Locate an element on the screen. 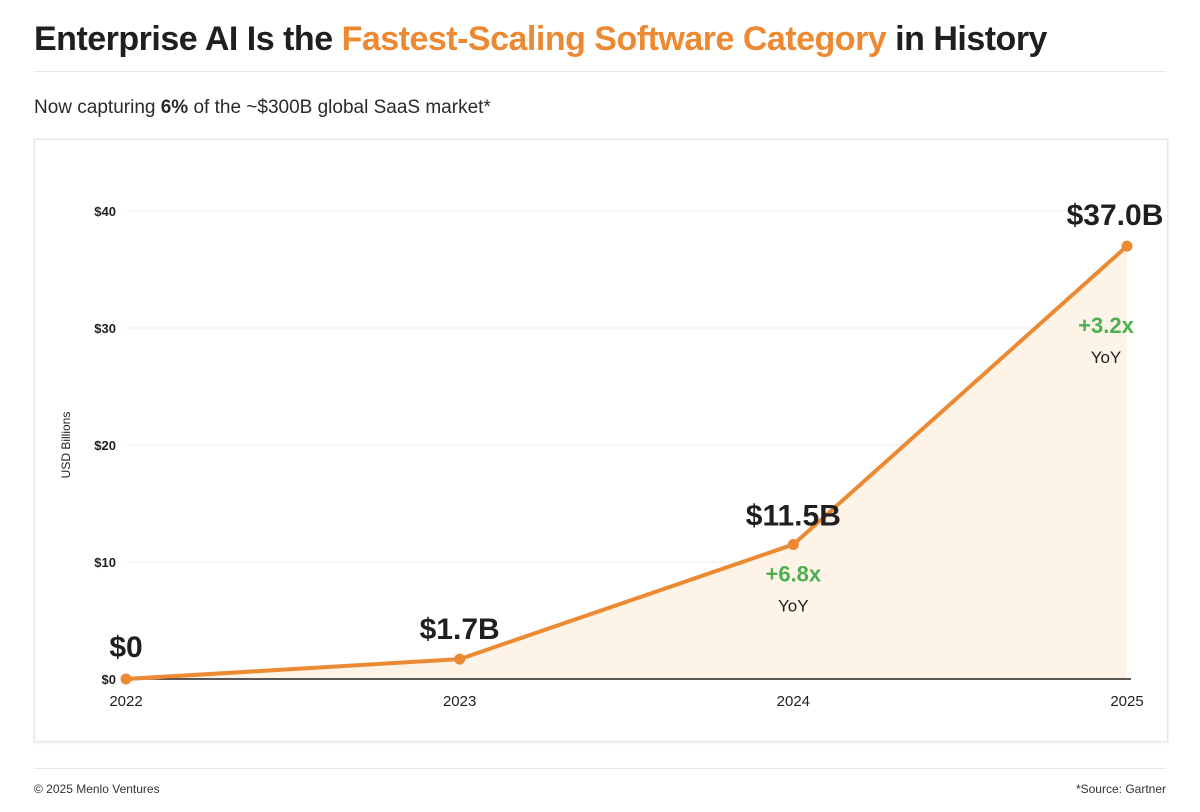 The image size is (1200, 812). y-tick-label: $10 is located at coordinates (105, 562).